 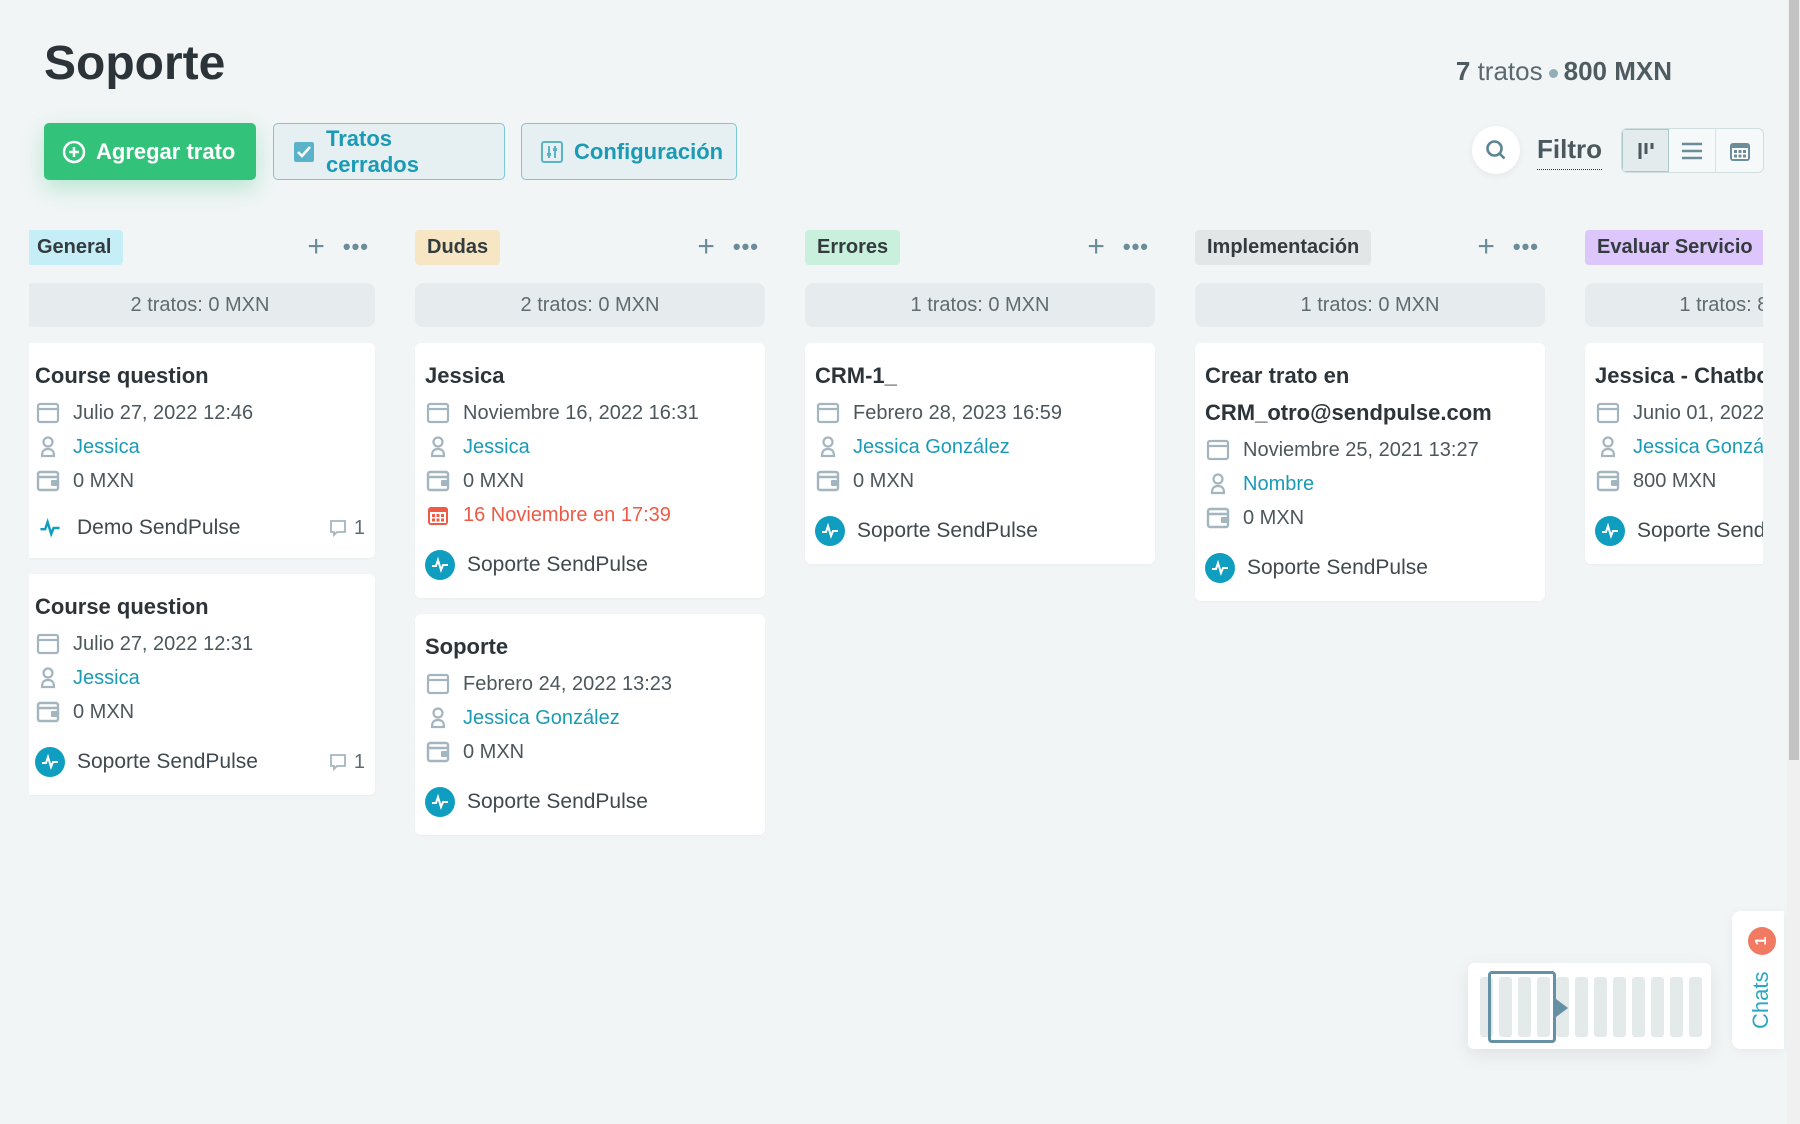 What do you see at coordinates (163, 412) in the screenshot?
I see `deal-date: Julio 27, 2022 12:46` at bounding box center [163, 412].